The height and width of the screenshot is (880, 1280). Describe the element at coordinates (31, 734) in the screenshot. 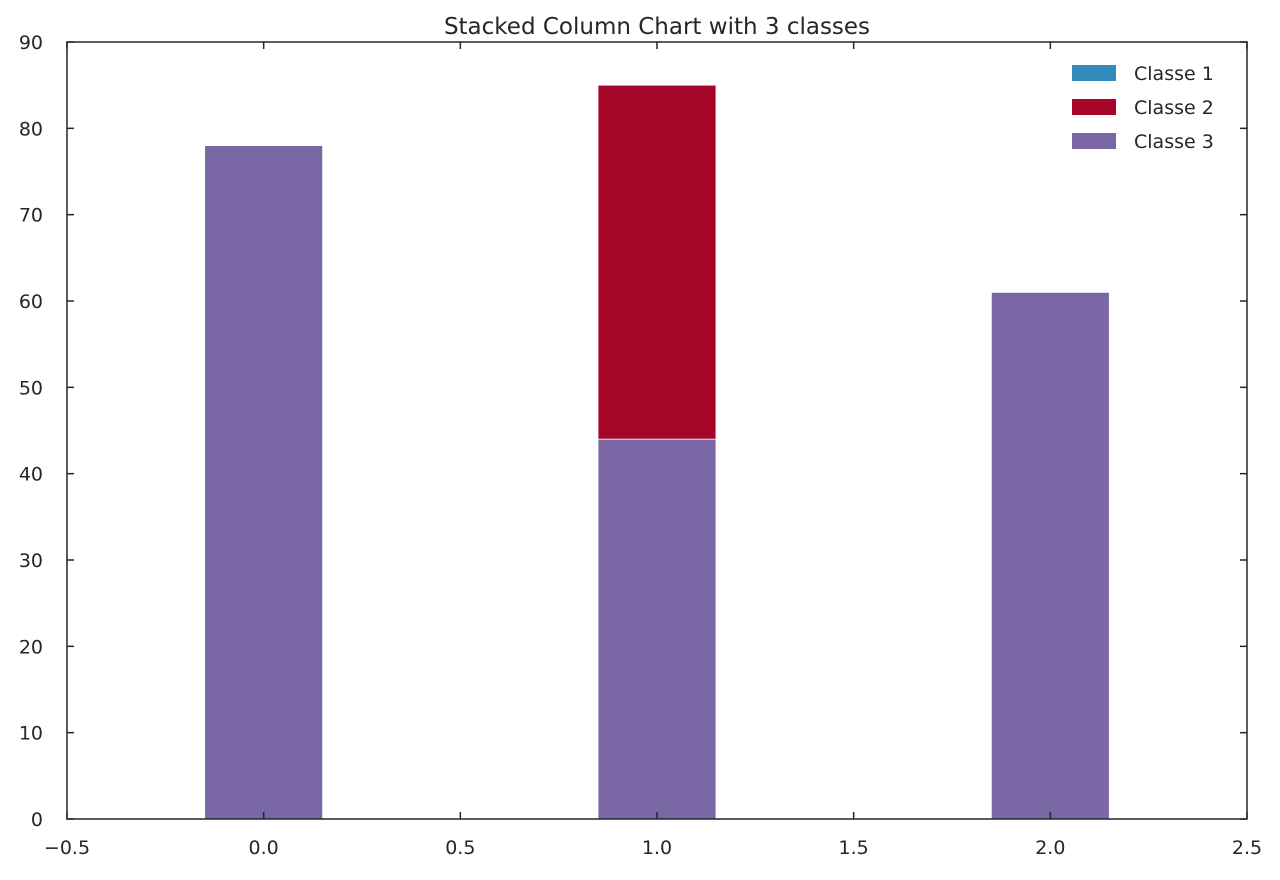

I see `y-tick-label: 10` at that location.